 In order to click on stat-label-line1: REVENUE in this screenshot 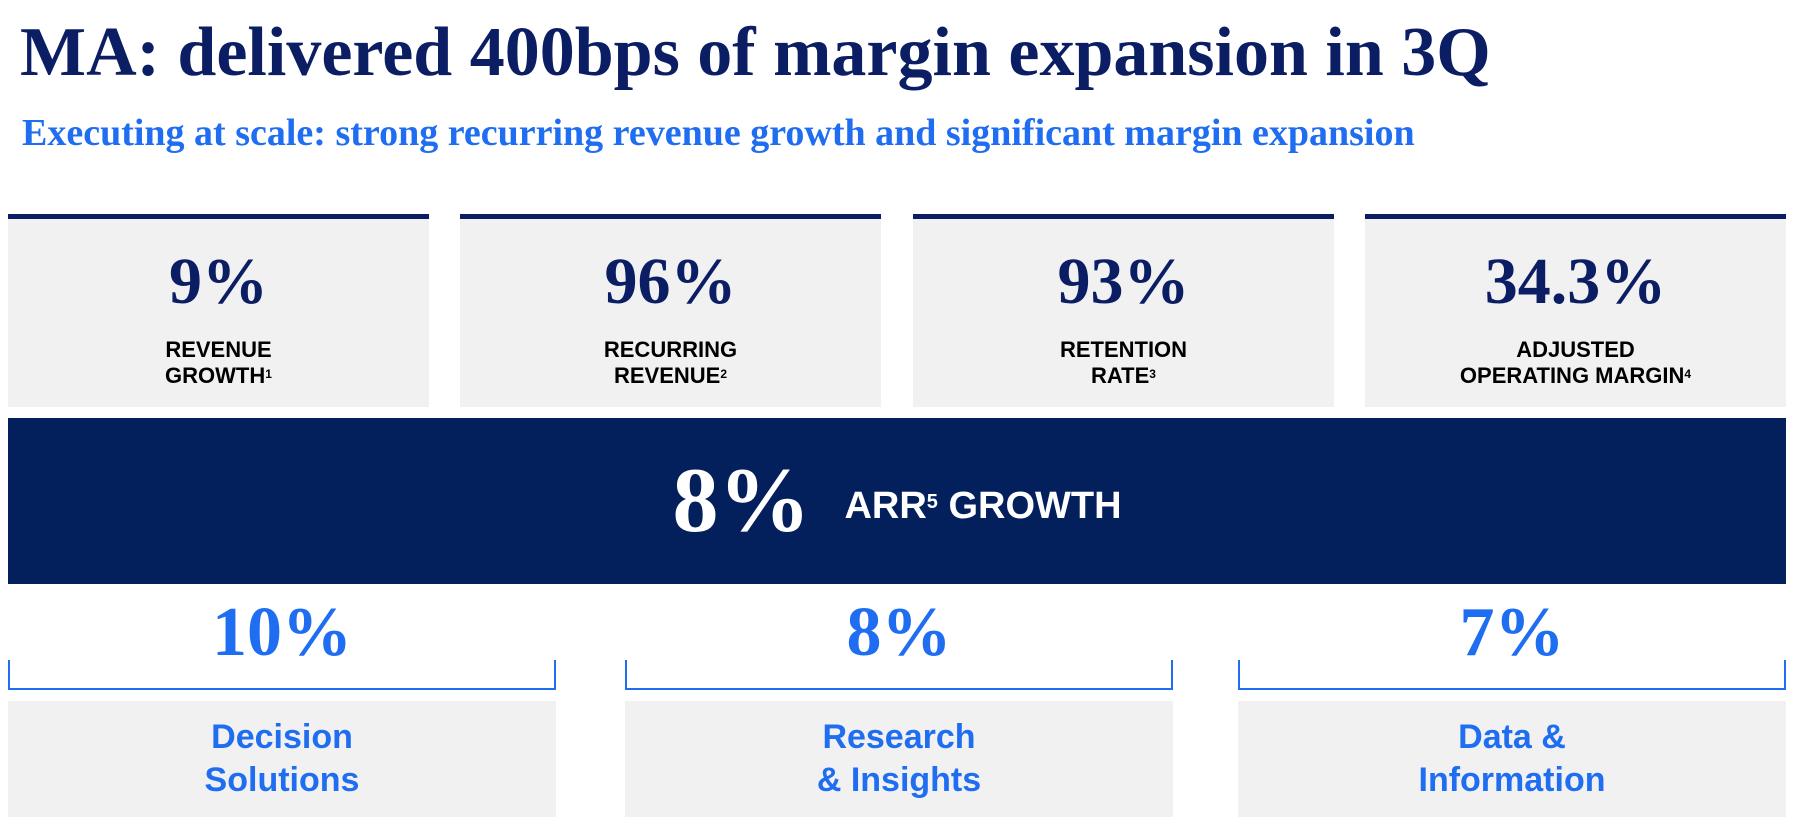, I will do `click(218, 349)`.